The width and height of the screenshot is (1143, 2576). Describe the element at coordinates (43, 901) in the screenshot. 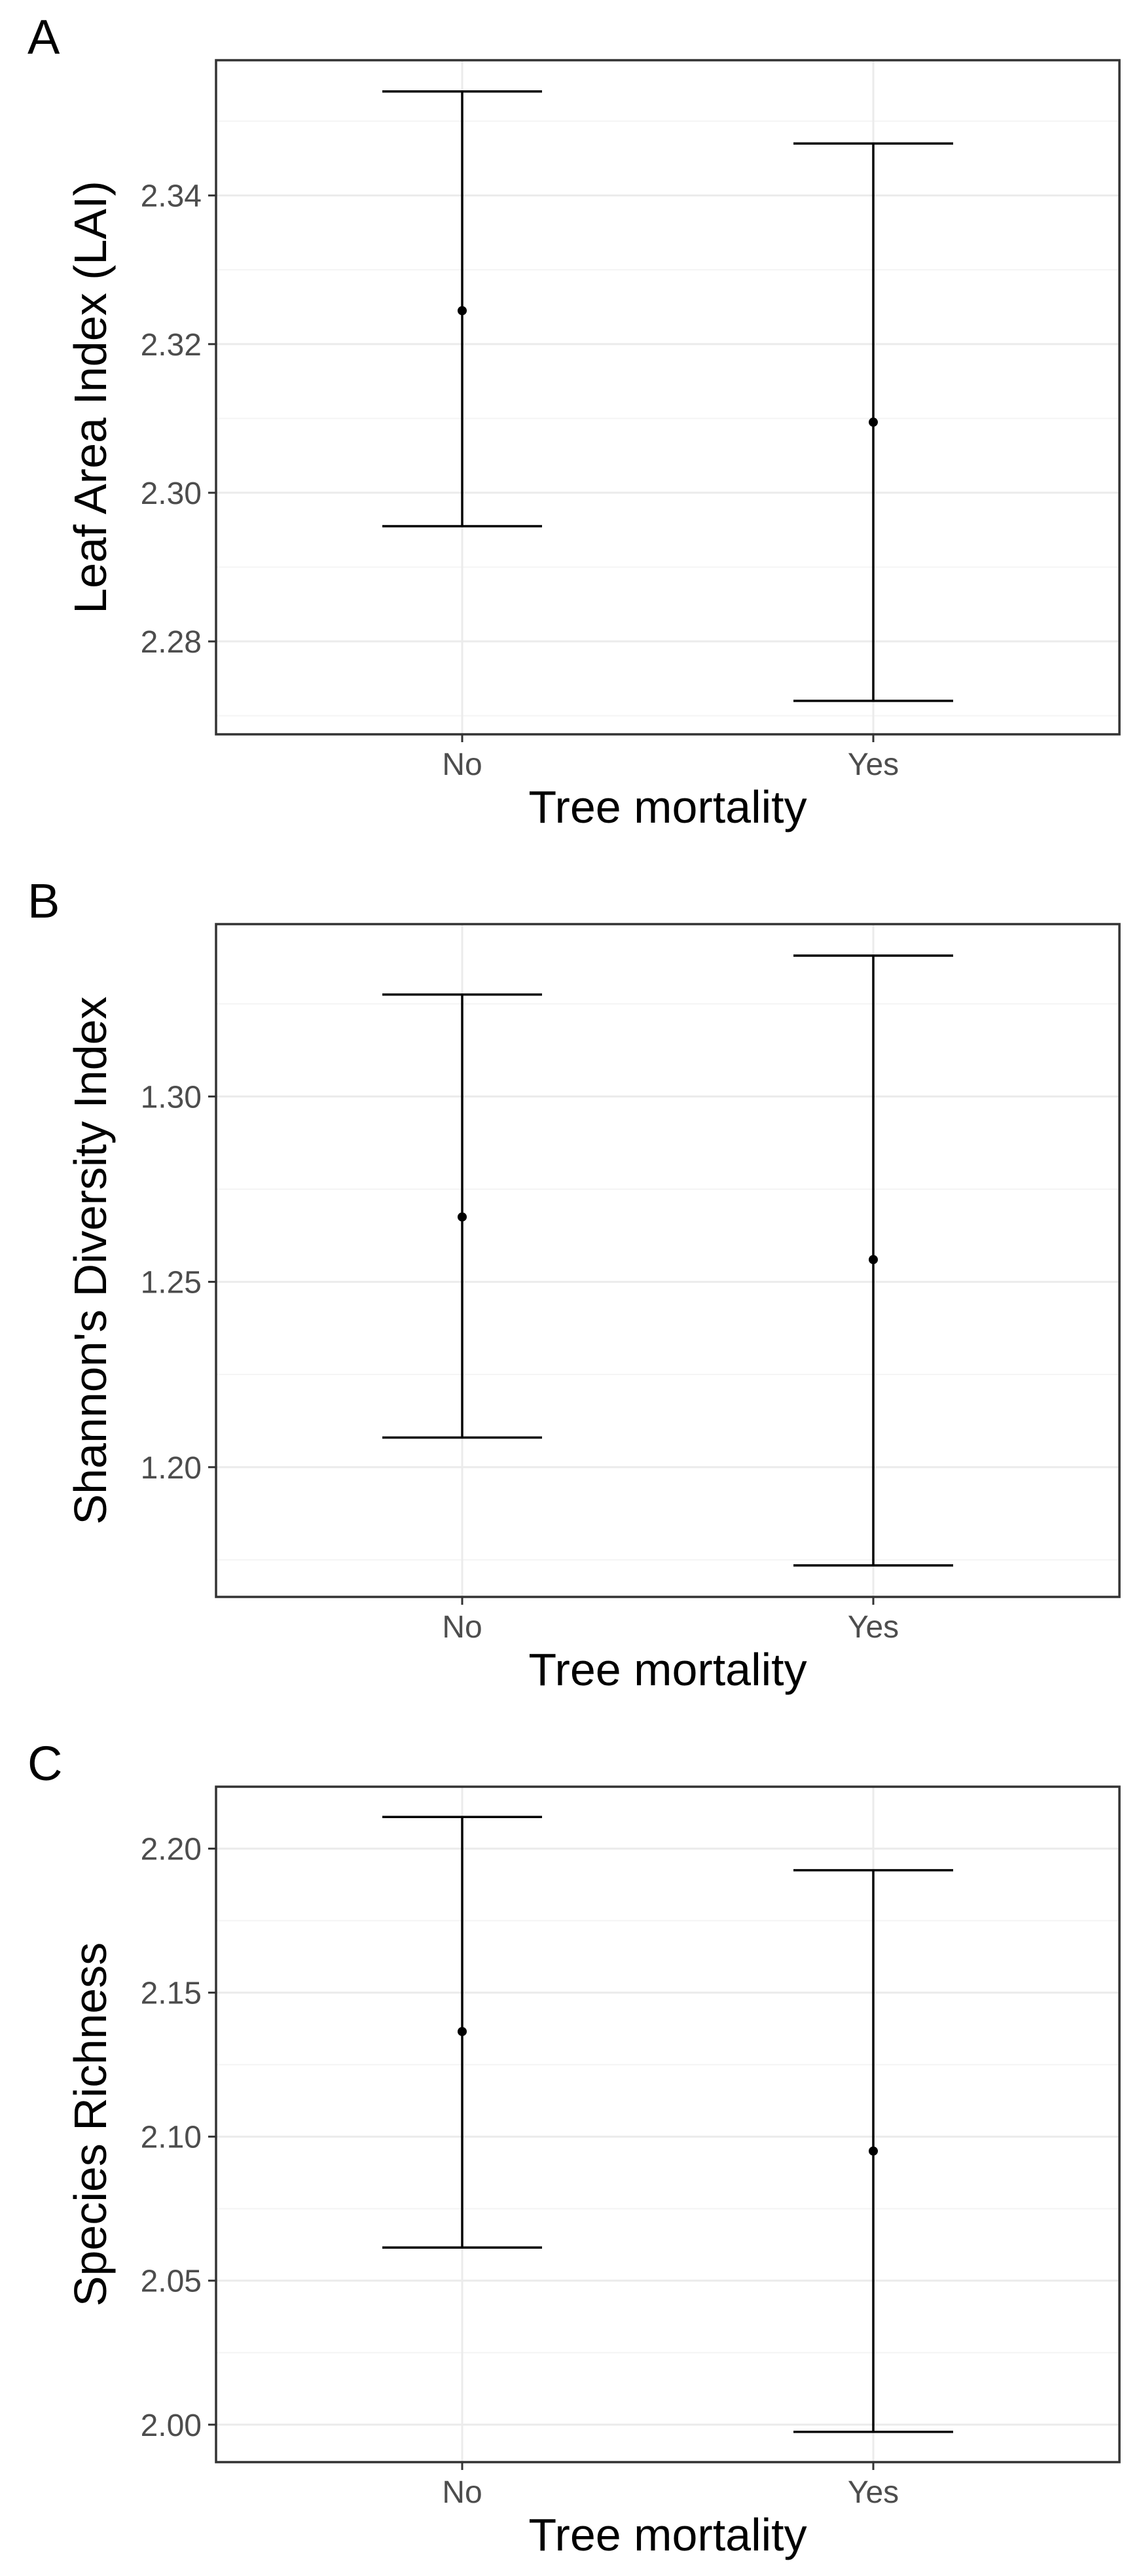

I see `panel-label: B` at that location.